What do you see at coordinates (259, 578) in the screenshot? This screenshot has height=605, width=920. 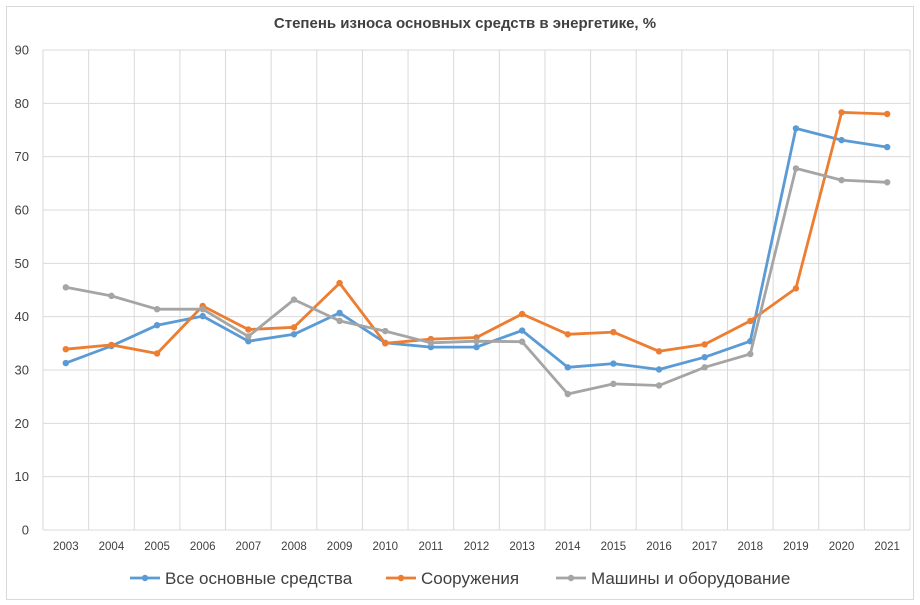 I see `legend-label: Все основные средства` at bounding box center [259, 578].